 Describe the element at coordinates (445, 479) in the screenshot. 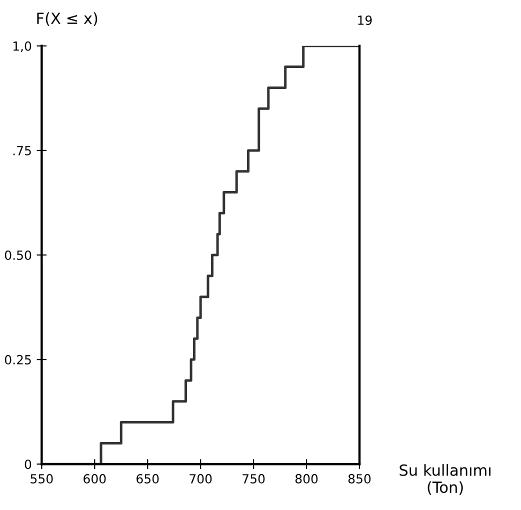

I see `x-axis-title: Su kullanımı (Ton)` at that location.